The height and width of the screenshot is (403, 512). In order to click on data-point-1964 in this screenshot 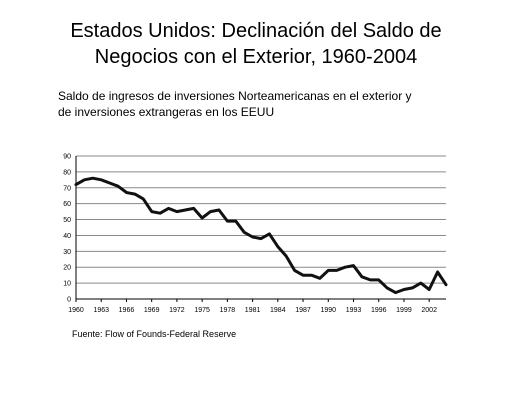, I will do `click(109, 183)`.